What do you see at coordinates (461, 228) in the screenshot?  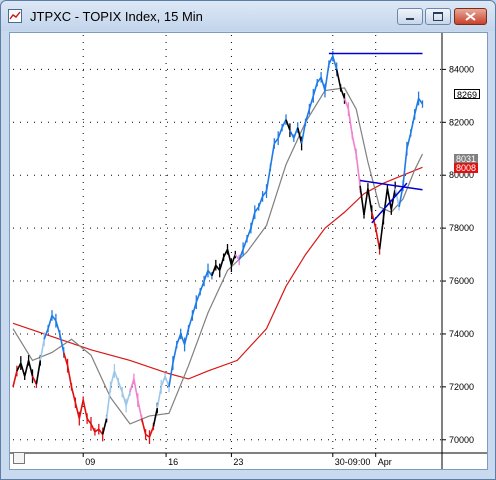 I see `y-tick-label: 78000` at bounding box center [461, 228].